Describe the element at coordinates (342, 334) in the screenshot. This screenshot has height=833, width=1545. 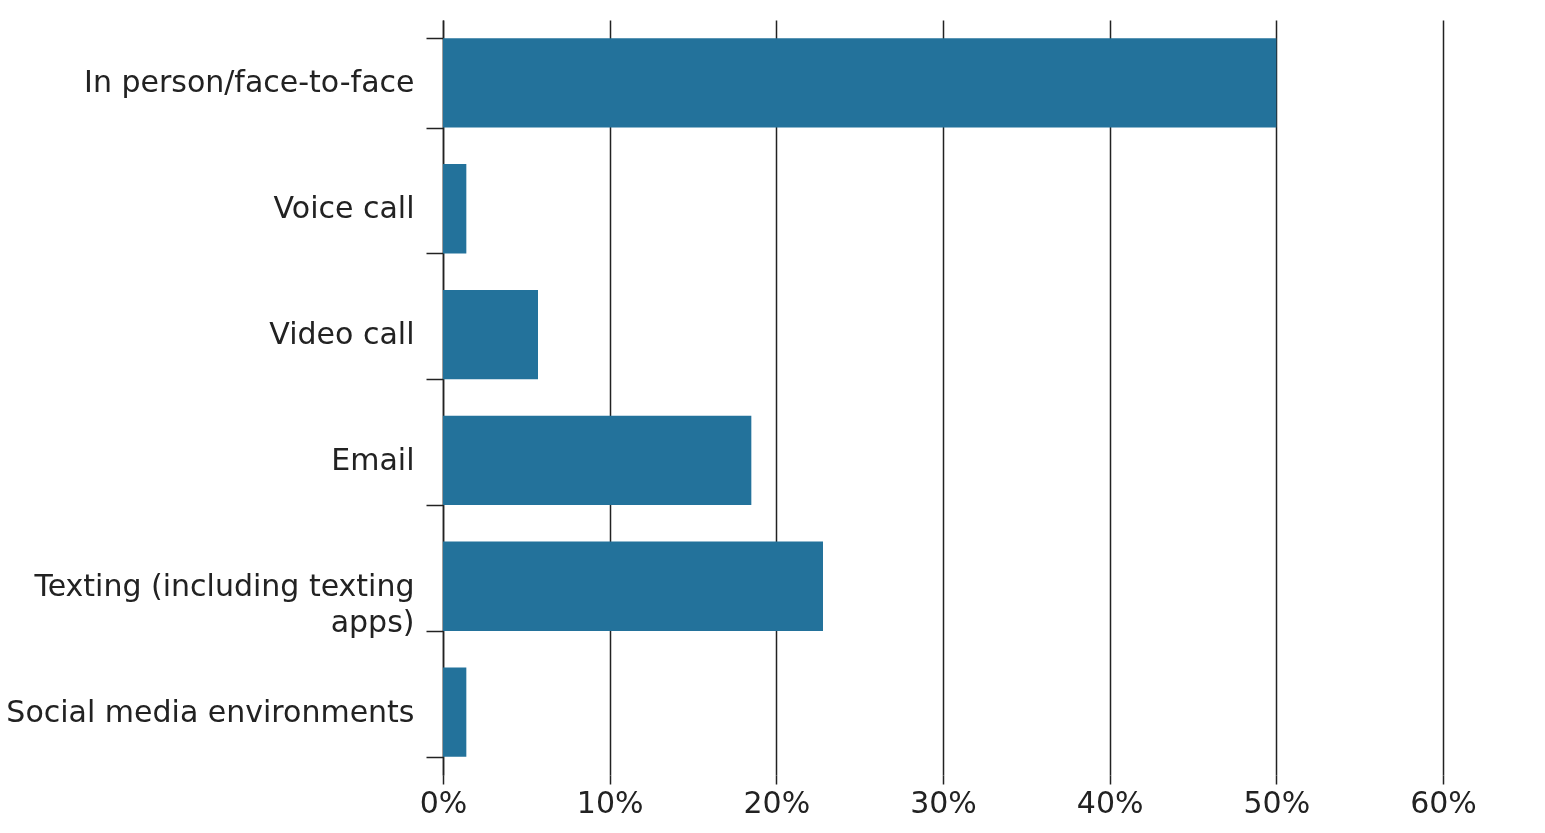
I see `y-tick-label: Video call` at that location.